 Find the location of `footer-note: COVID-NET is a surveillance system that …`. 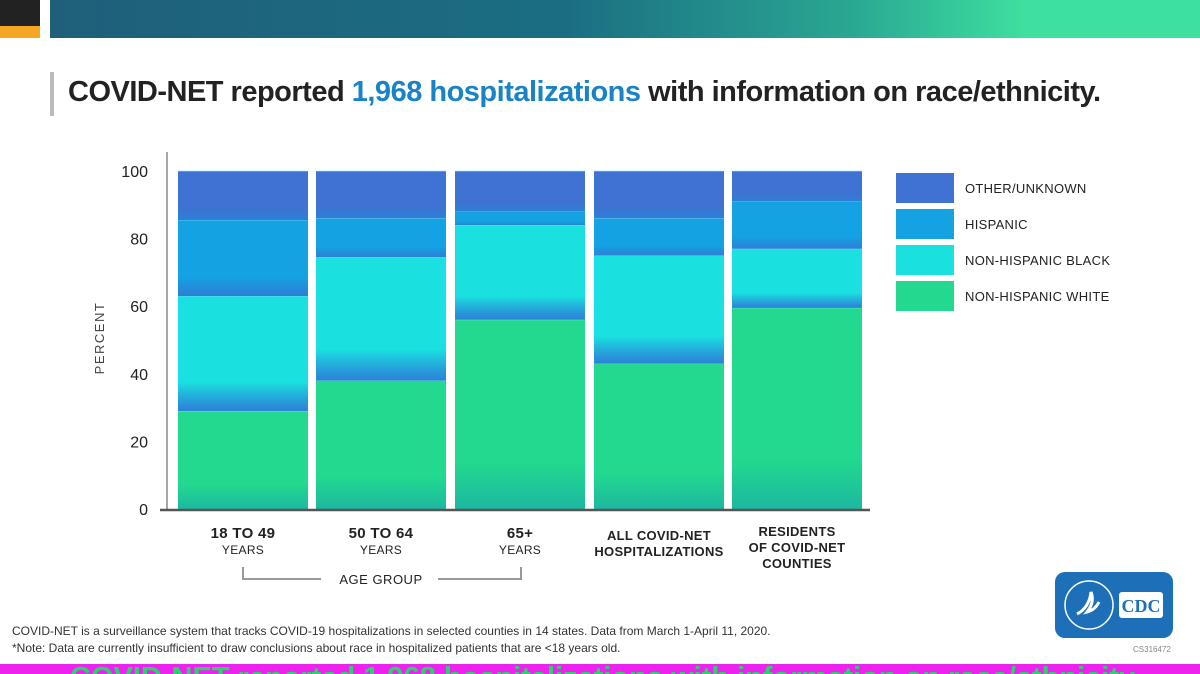

footer-note: COVID-NET is a surveillance system that … is located at coordinates (391, 631).